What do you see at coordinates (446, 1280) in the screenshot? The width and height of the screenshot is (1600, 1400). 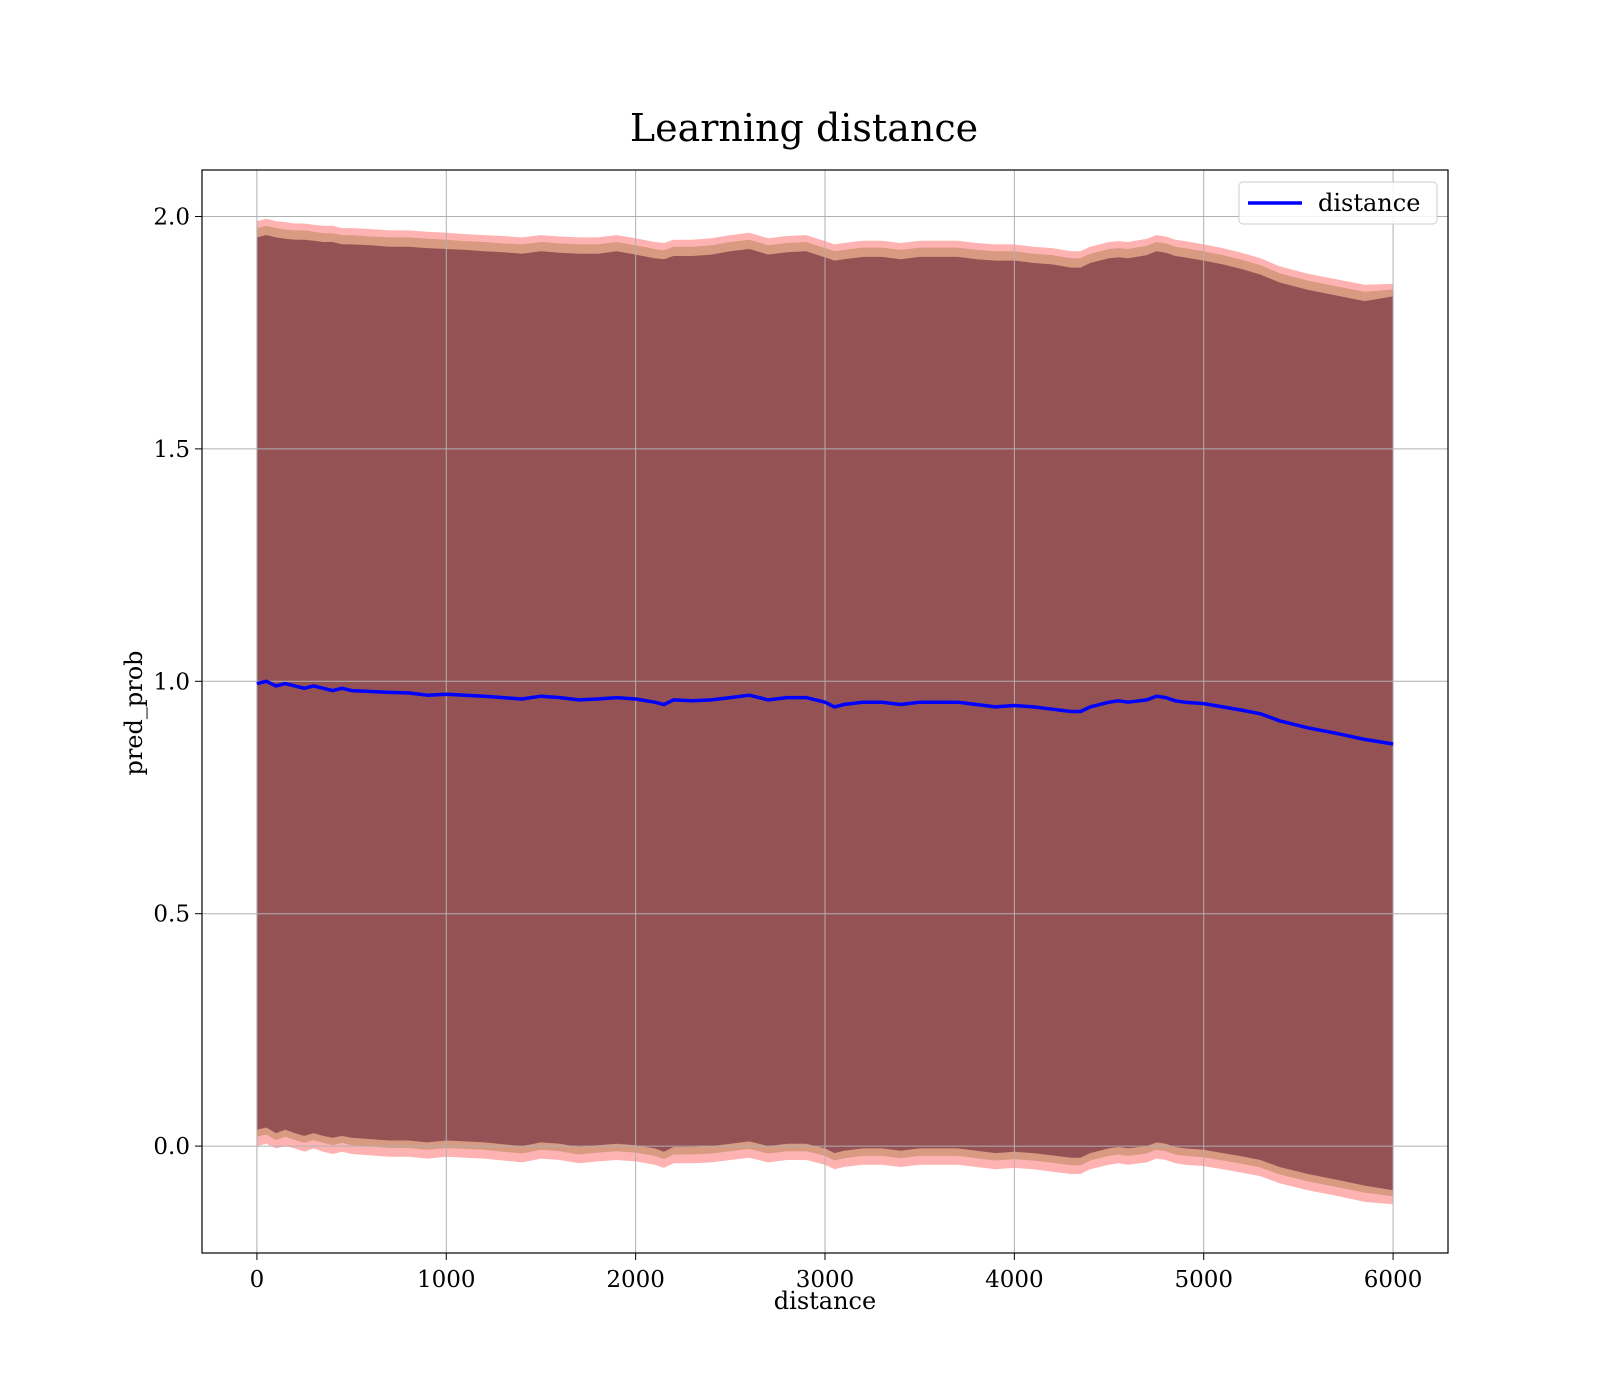 I see `x-tick-label: 1000` at bounding box center [446, 1280].